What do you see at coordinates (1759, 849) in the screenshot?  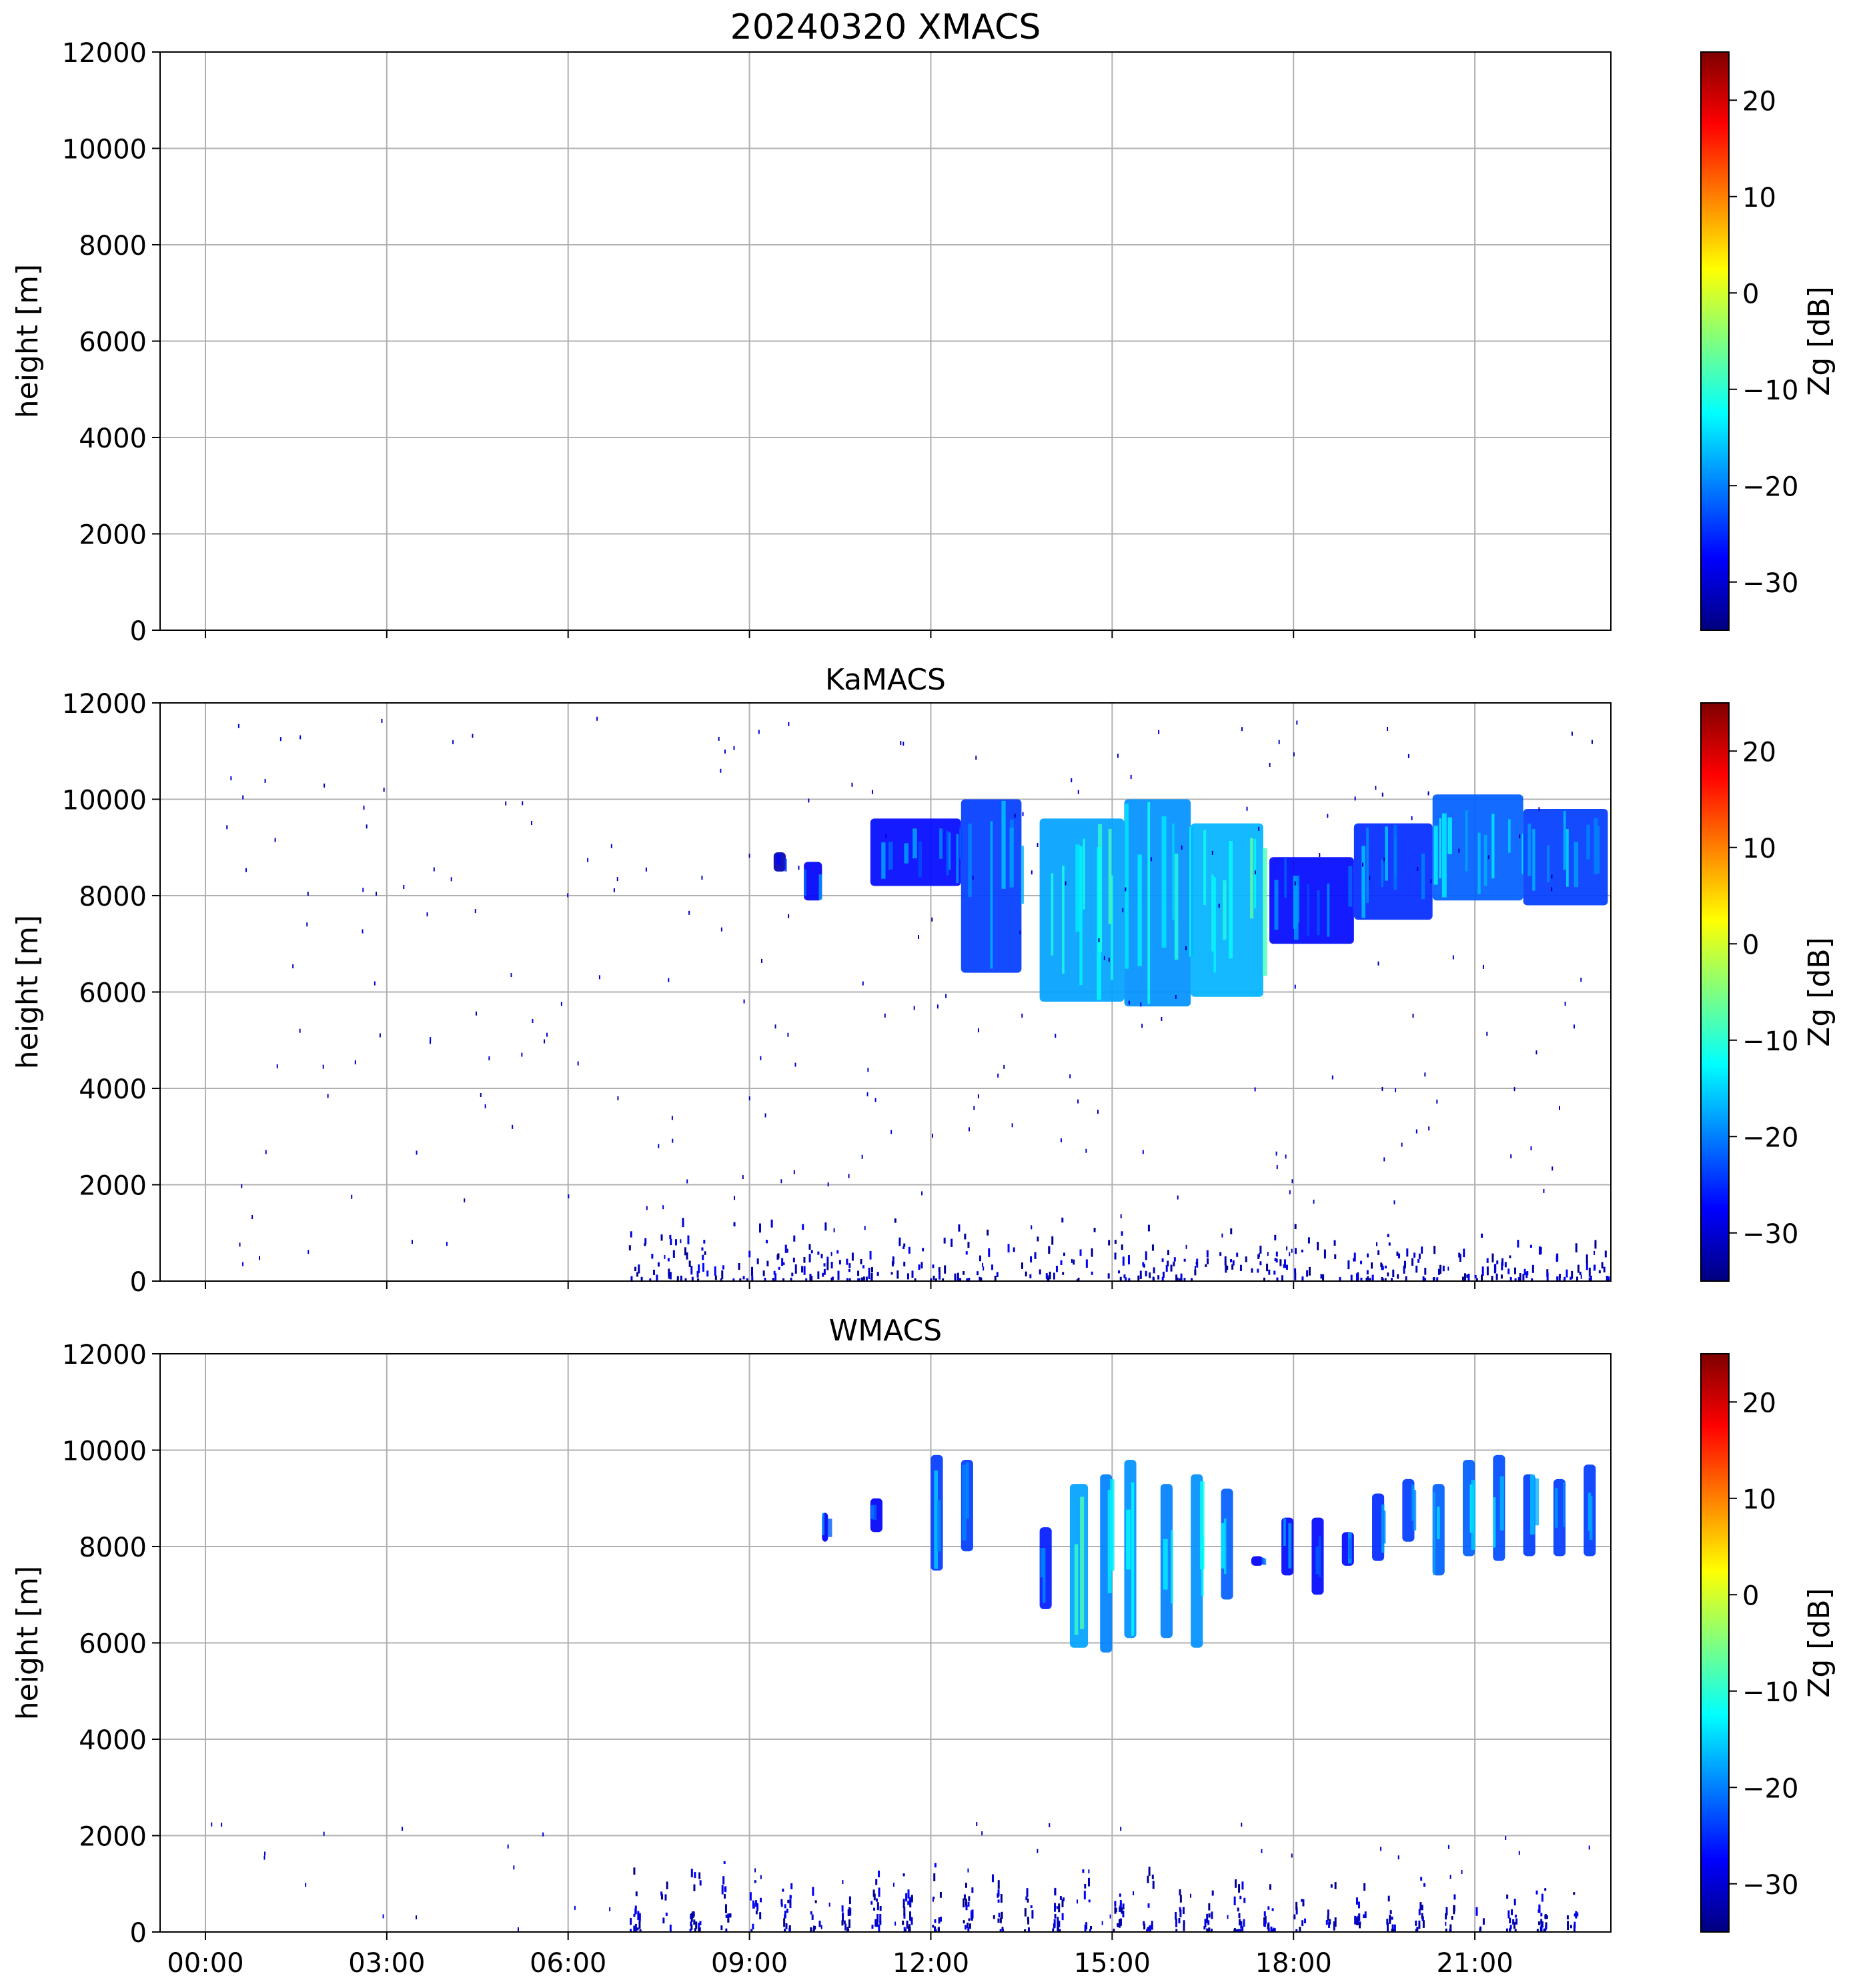 I see `colorbar-tick-label: 10` at bounding box center [1759, 849].